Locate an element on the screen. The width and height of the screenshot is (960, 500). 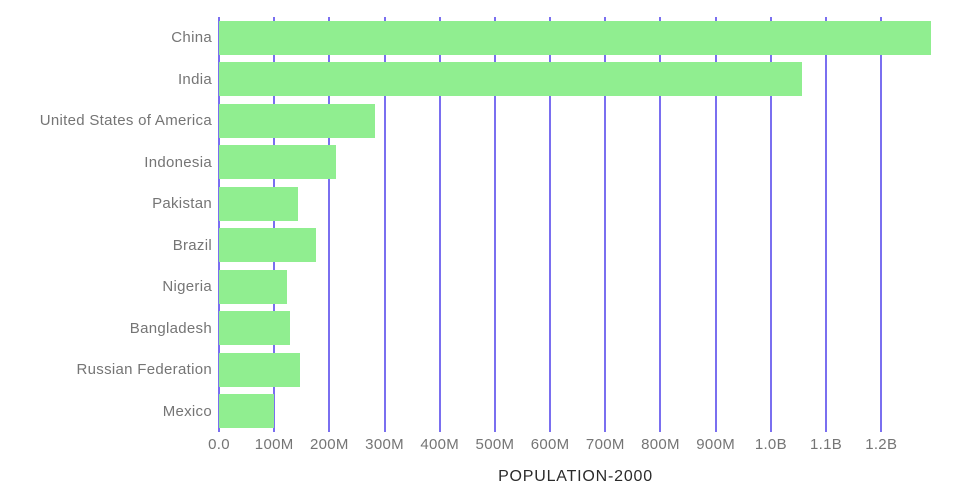
y-axis-line is located at coordinates (219, 224).